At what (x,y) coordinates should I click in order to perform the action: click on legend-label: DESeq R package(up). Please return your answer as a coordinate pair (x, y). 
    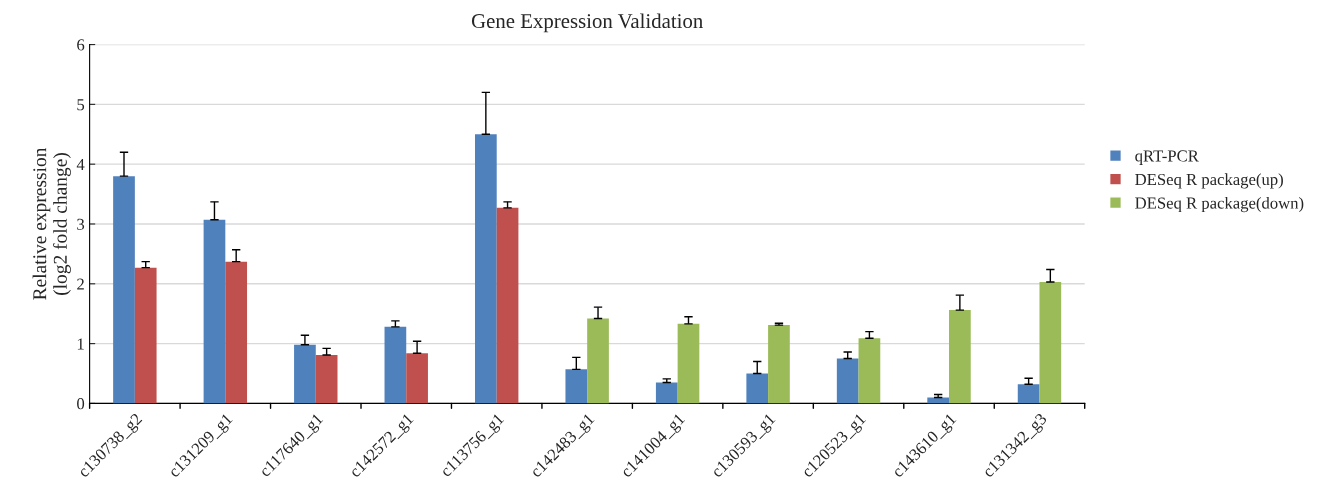
    Looking at the image, I should click on (1209, 181).